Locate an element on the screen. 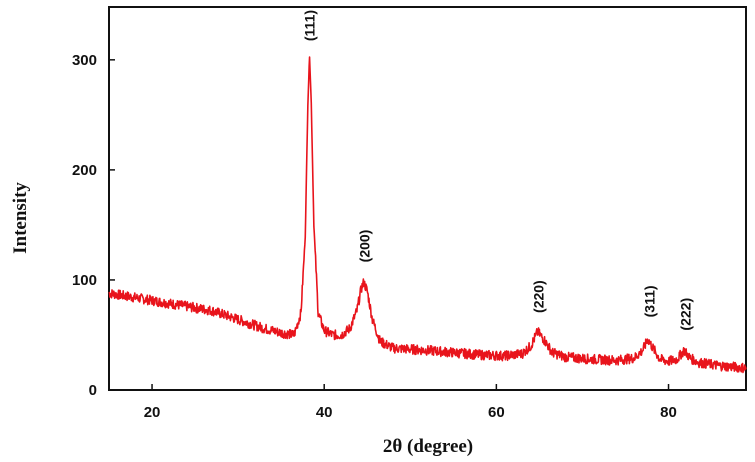  x-tick-label-60: 60 is located at coordinates (496, 412).